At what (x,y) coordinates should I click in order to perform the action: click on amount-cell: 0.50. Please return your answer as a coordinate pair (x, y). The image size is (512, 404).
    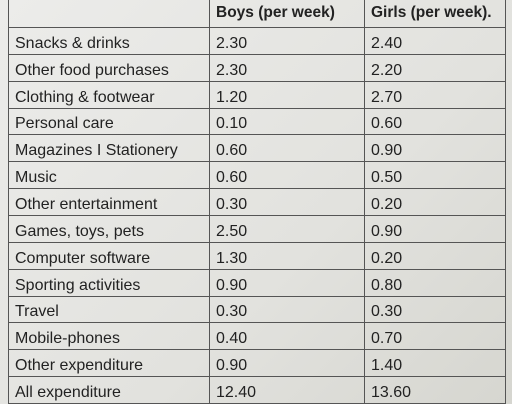
    Looking at the image, I should click on (435, 176).